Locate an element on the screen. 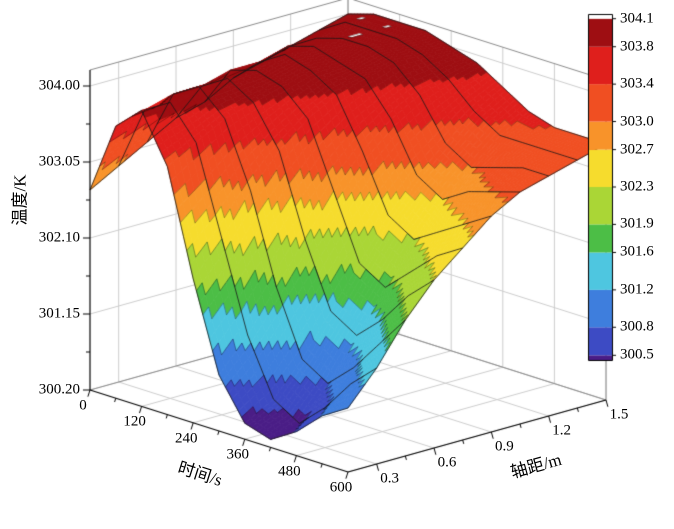 The width and height of the screenshot is (674, 529). colorbar-tick-label: 300.5 is located at coordinates (637, 354).